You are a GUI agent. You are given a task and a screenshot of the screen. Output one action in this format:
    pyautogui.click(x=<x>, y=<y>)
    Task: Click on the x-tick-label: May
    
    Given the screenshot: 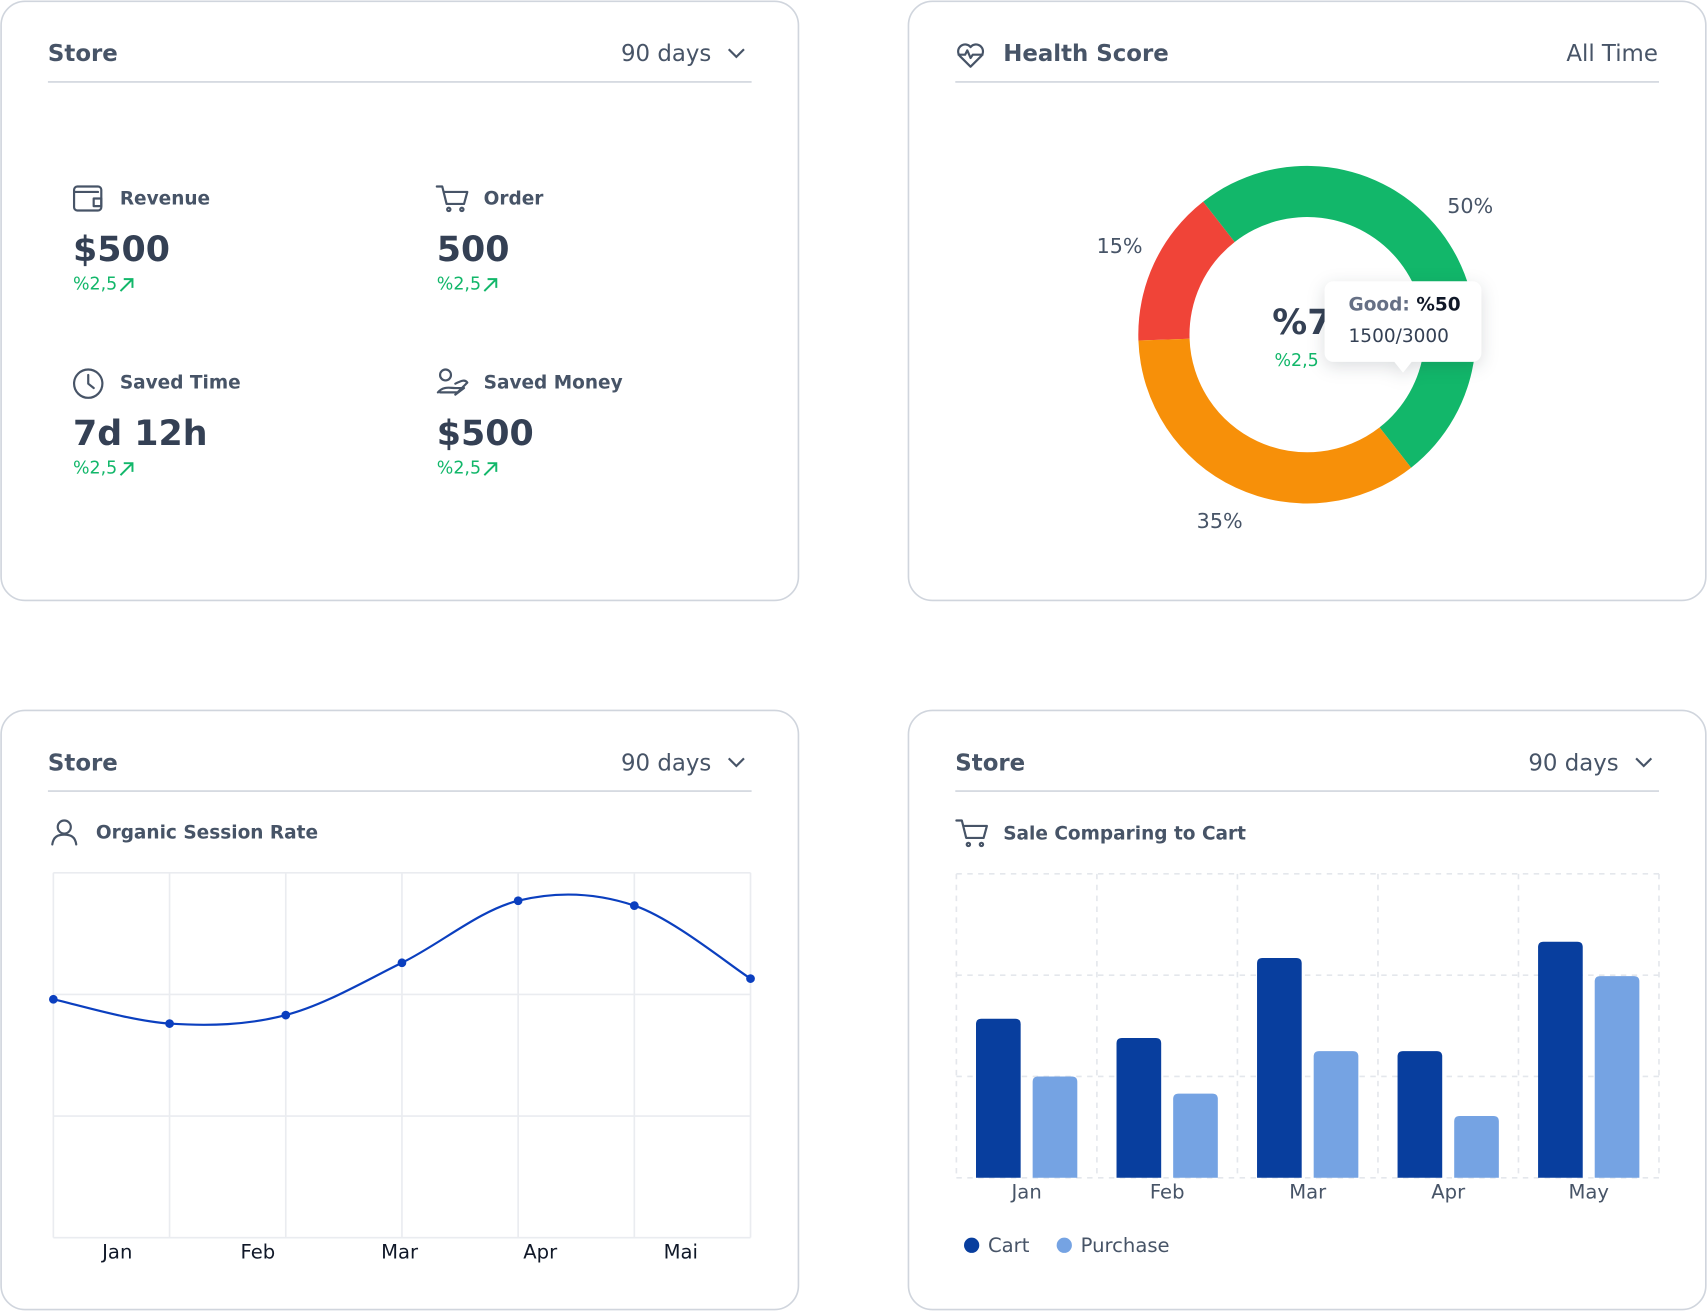 What is the action you would take?
    pyautogui.click(x=1588, y=1192)
    